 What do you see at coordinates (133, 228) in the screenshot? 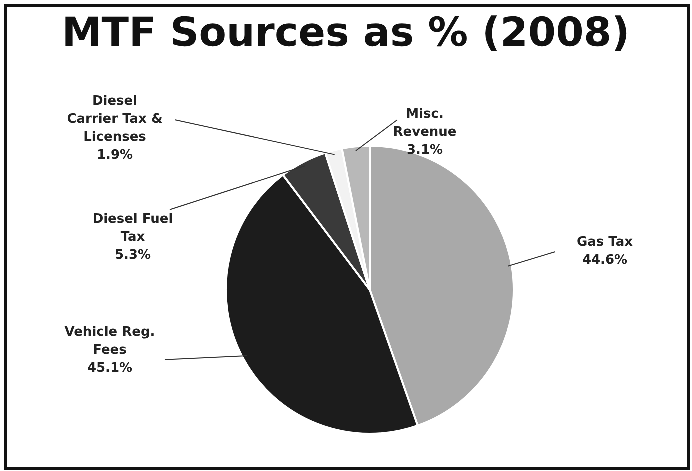
I see `slice-label: Diesel Fuel Tax` at bounding box center [133, 228].